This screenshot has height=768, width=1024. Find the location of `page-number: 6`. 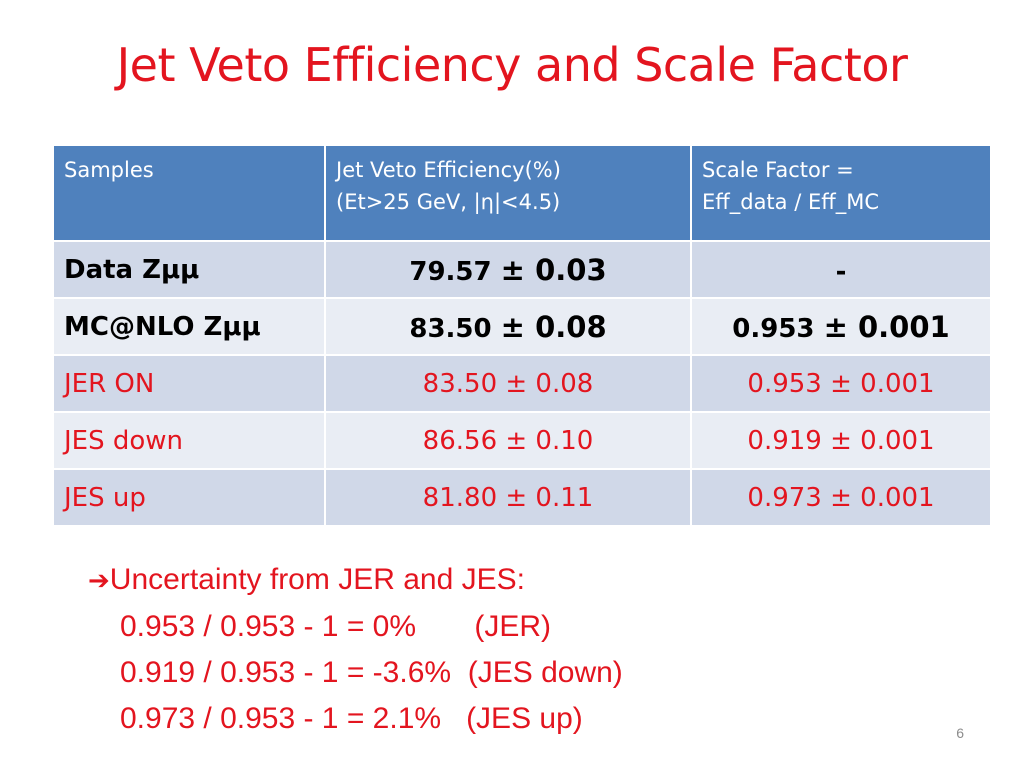

page-number: 6 is located at coordinates (960, 733).